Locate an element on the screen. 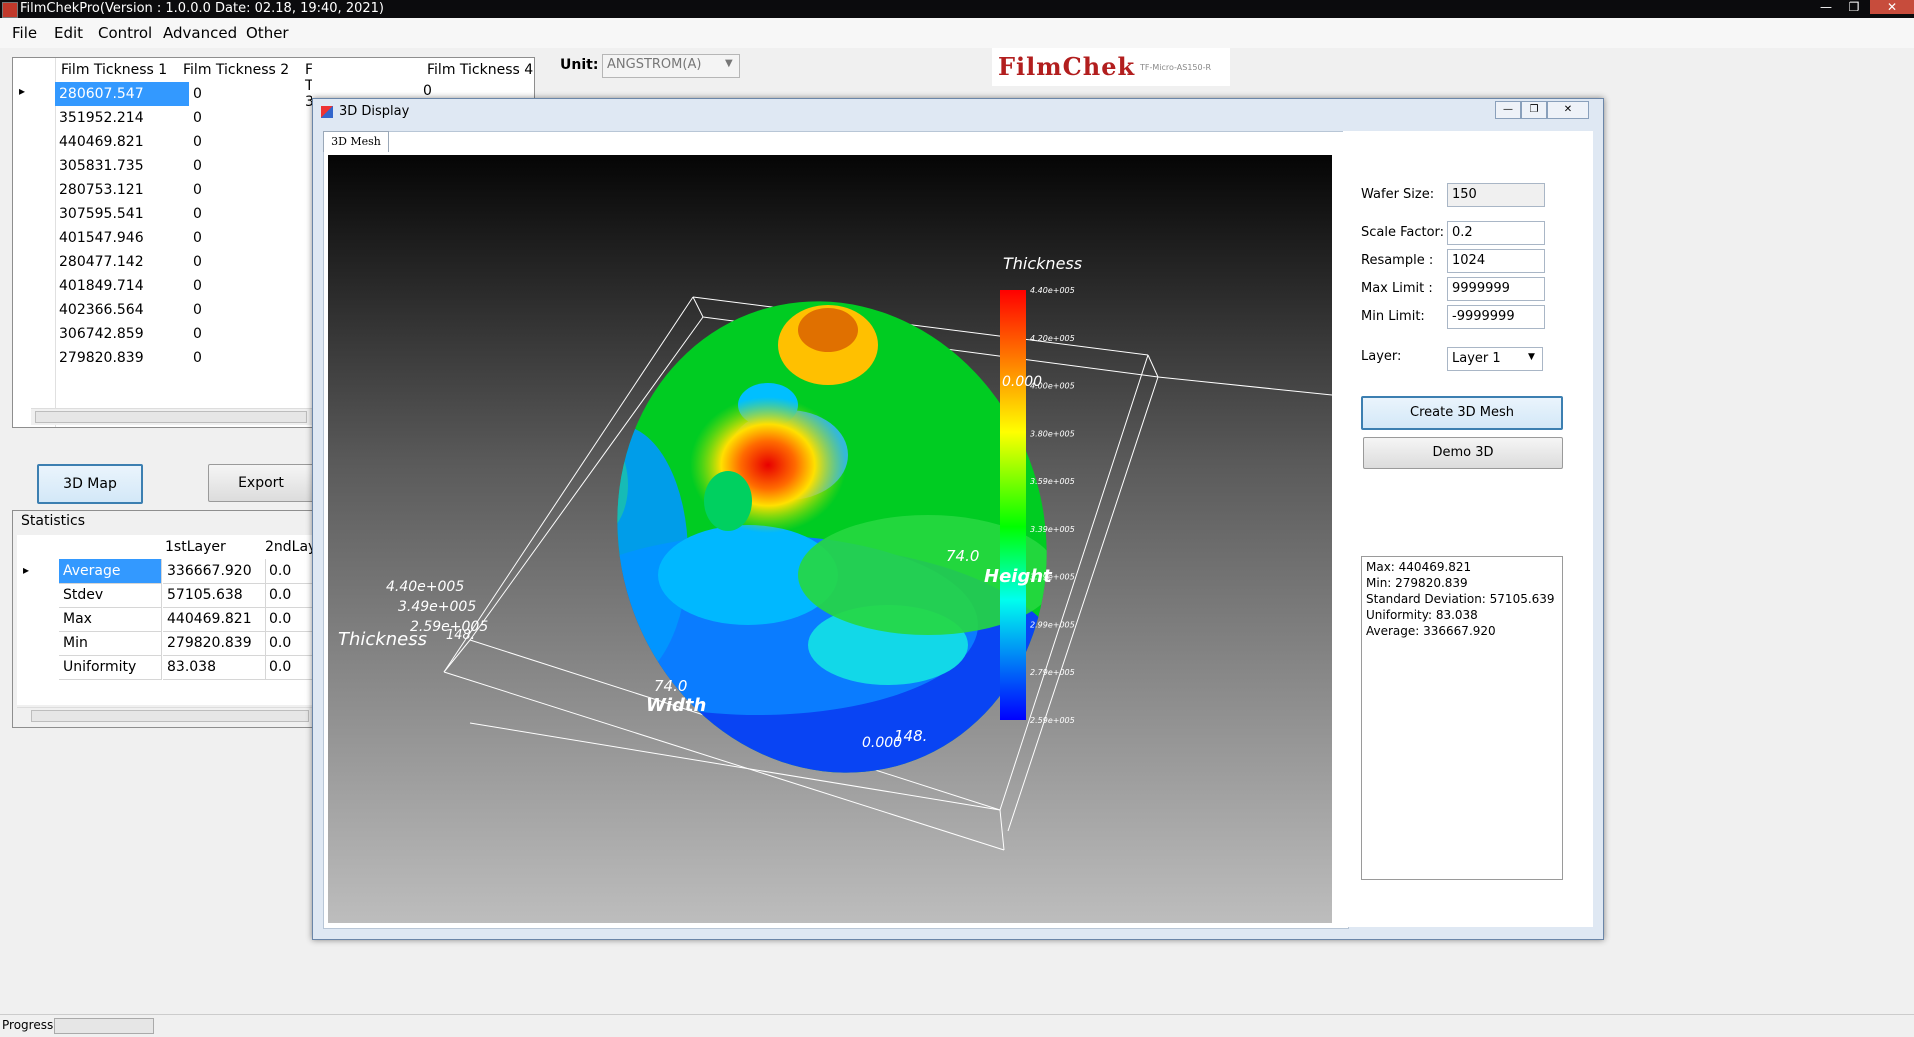 This screenshot has height=1037, width=1914. grid-cell: 280753.121 is located at coordinates (101, 190).